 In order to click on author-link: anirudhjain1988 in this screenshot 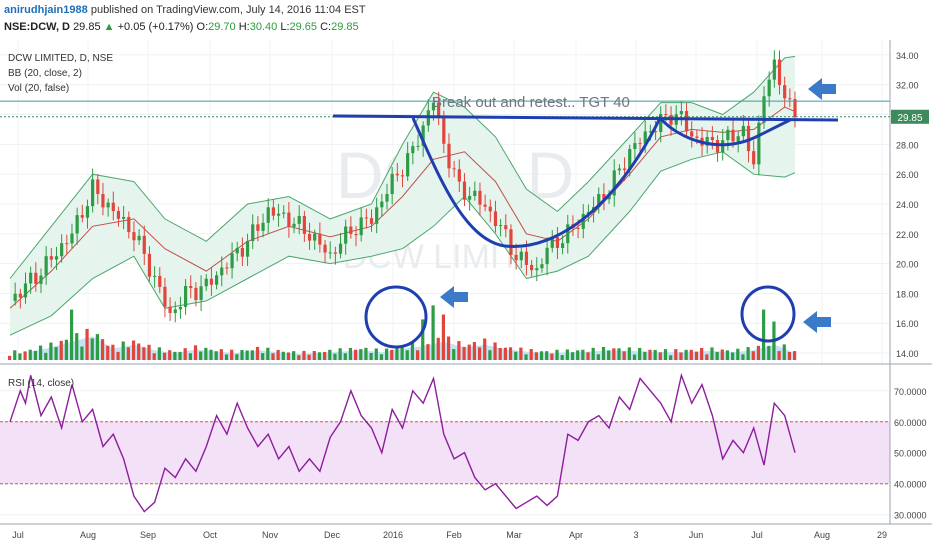, I will do `click(46, 10)`.